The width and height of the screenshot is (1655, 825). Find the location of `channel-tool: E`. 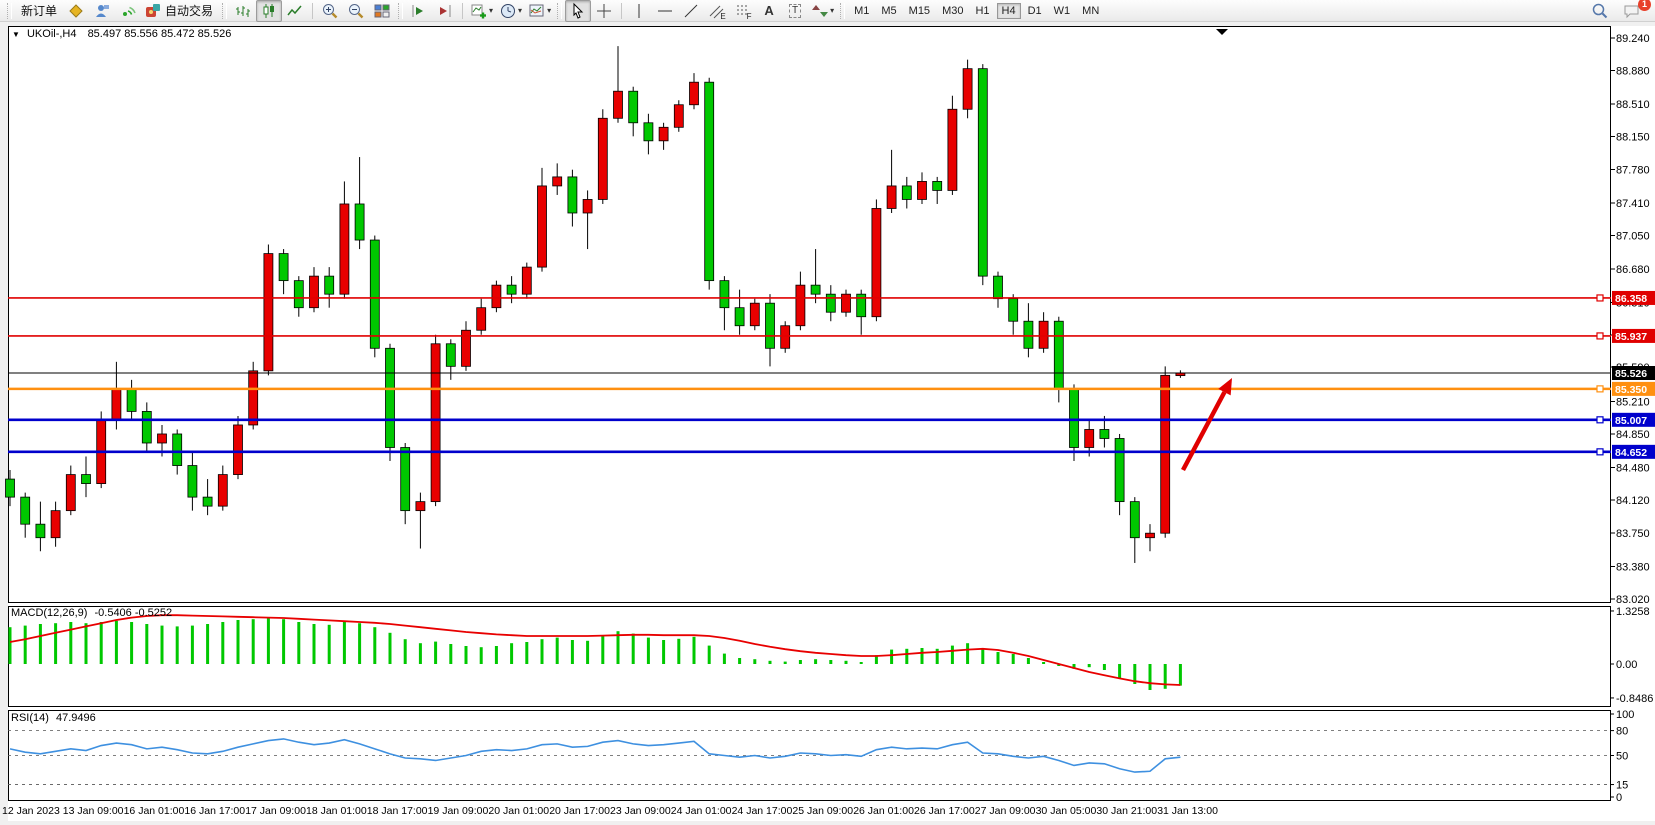

channel-tool: E is located at coordinates (717, 11).